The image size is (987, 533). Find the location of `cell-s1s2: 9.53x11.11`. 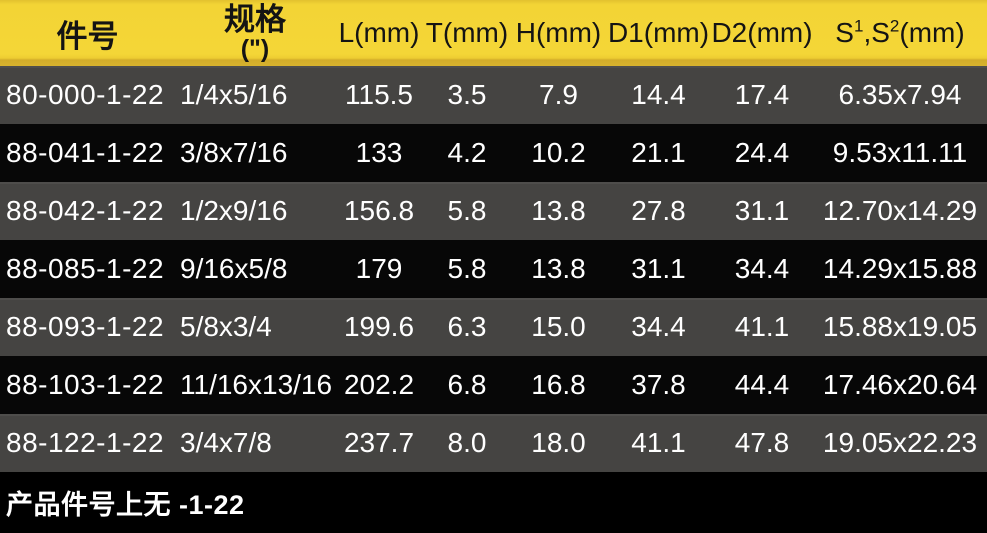

cell-s1s2: 9.53x11.11 is located at coordinates (900, 152).